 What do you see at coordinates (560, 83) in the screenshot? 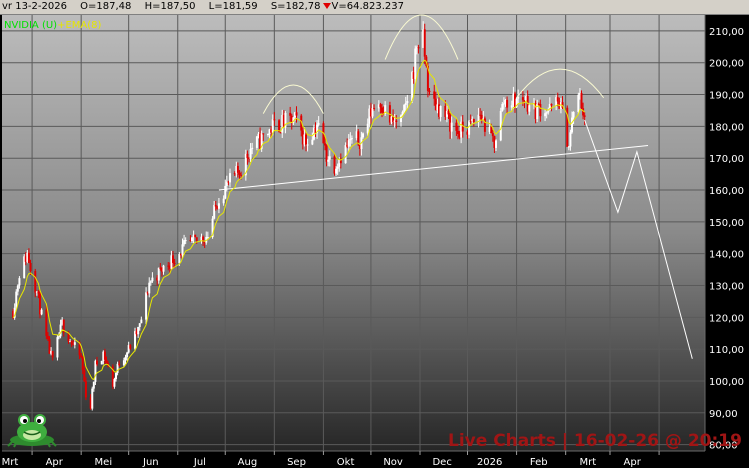
I see `right-shoulder-arc` at bounding box center [560, 83].